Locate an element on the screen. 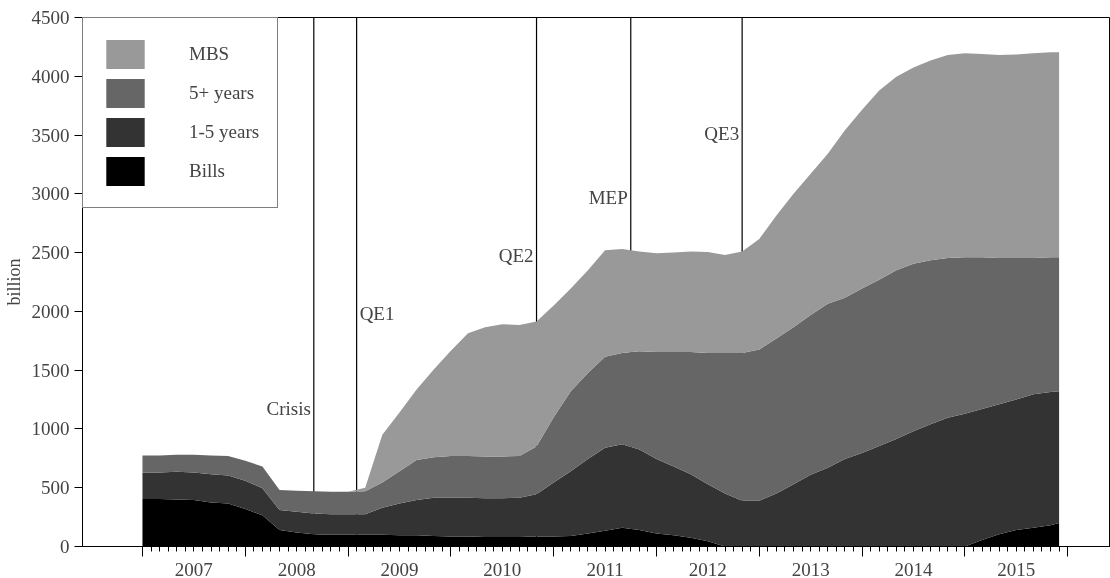 The height and width of the screenshot is (578, 1110). y-tick-label: 0 is located at coordinates (65, 546).